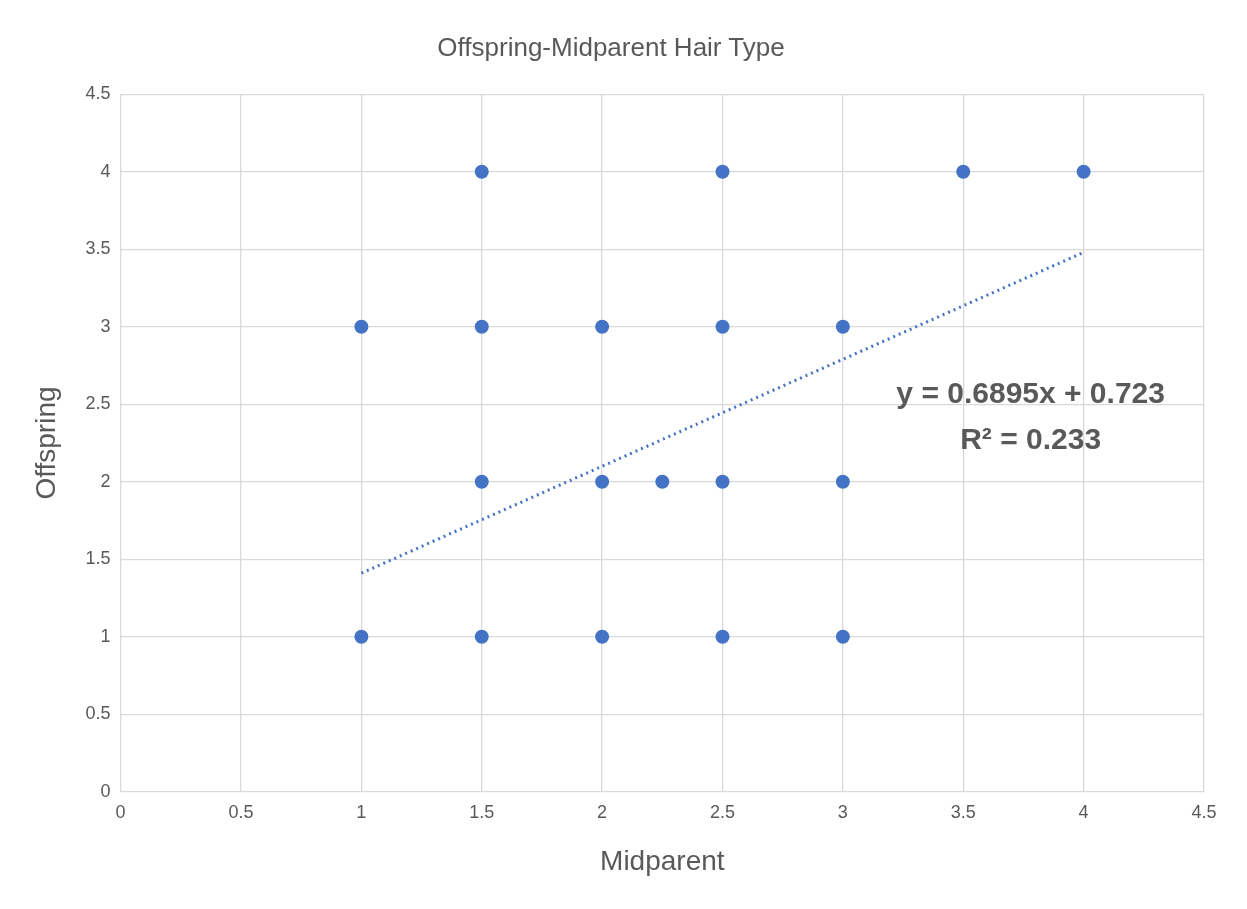 The width and height of the screenshot is (1247, 909). I want to click on x-tick-label: 3.5, so click(963, 811).